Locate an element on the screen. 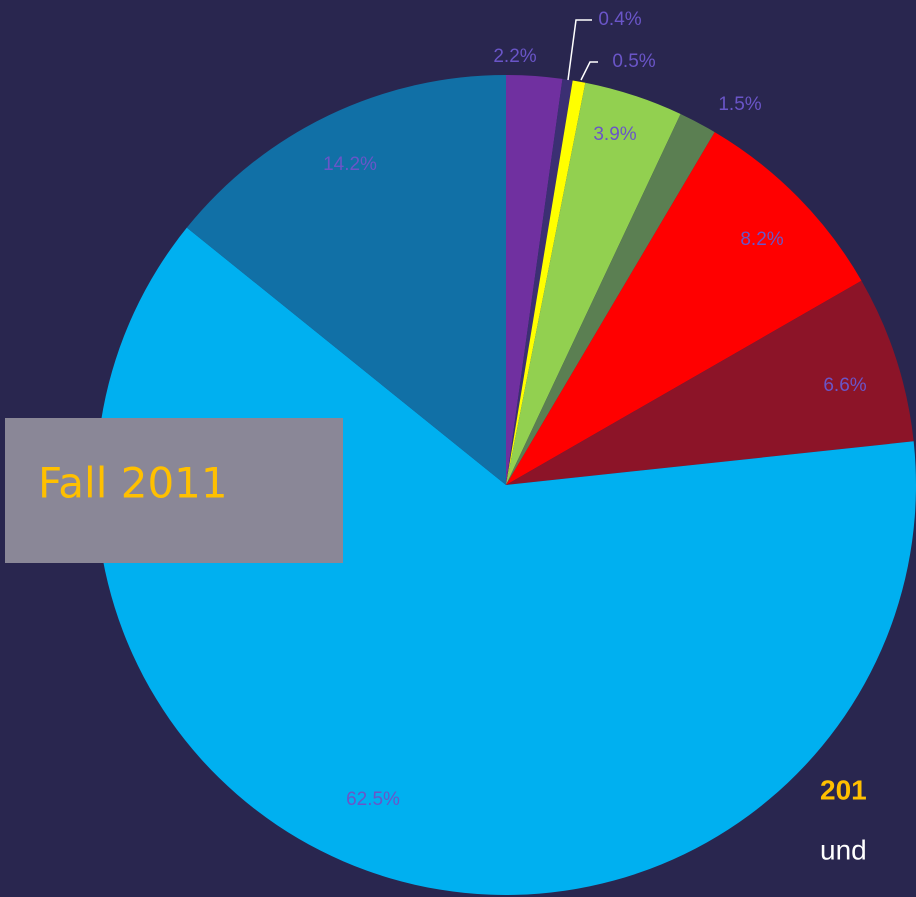 This screenshot has height=897, width=916. data-label: 6.6% is located at coordinates (844, 385).